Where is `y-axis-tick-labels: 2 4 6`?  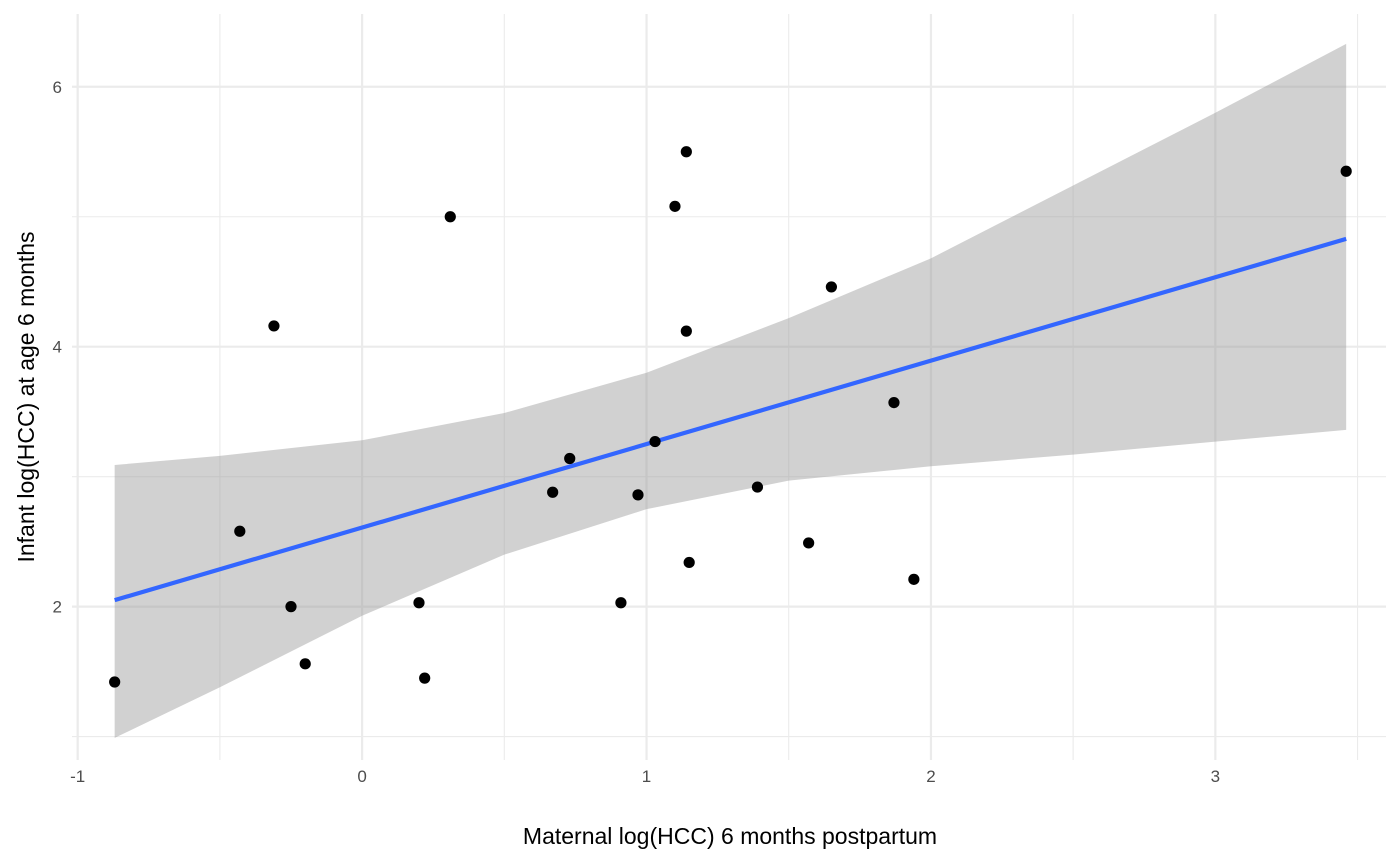 y-axis-tick-labels: 2 4 6 is located at coordinates (57, 347).